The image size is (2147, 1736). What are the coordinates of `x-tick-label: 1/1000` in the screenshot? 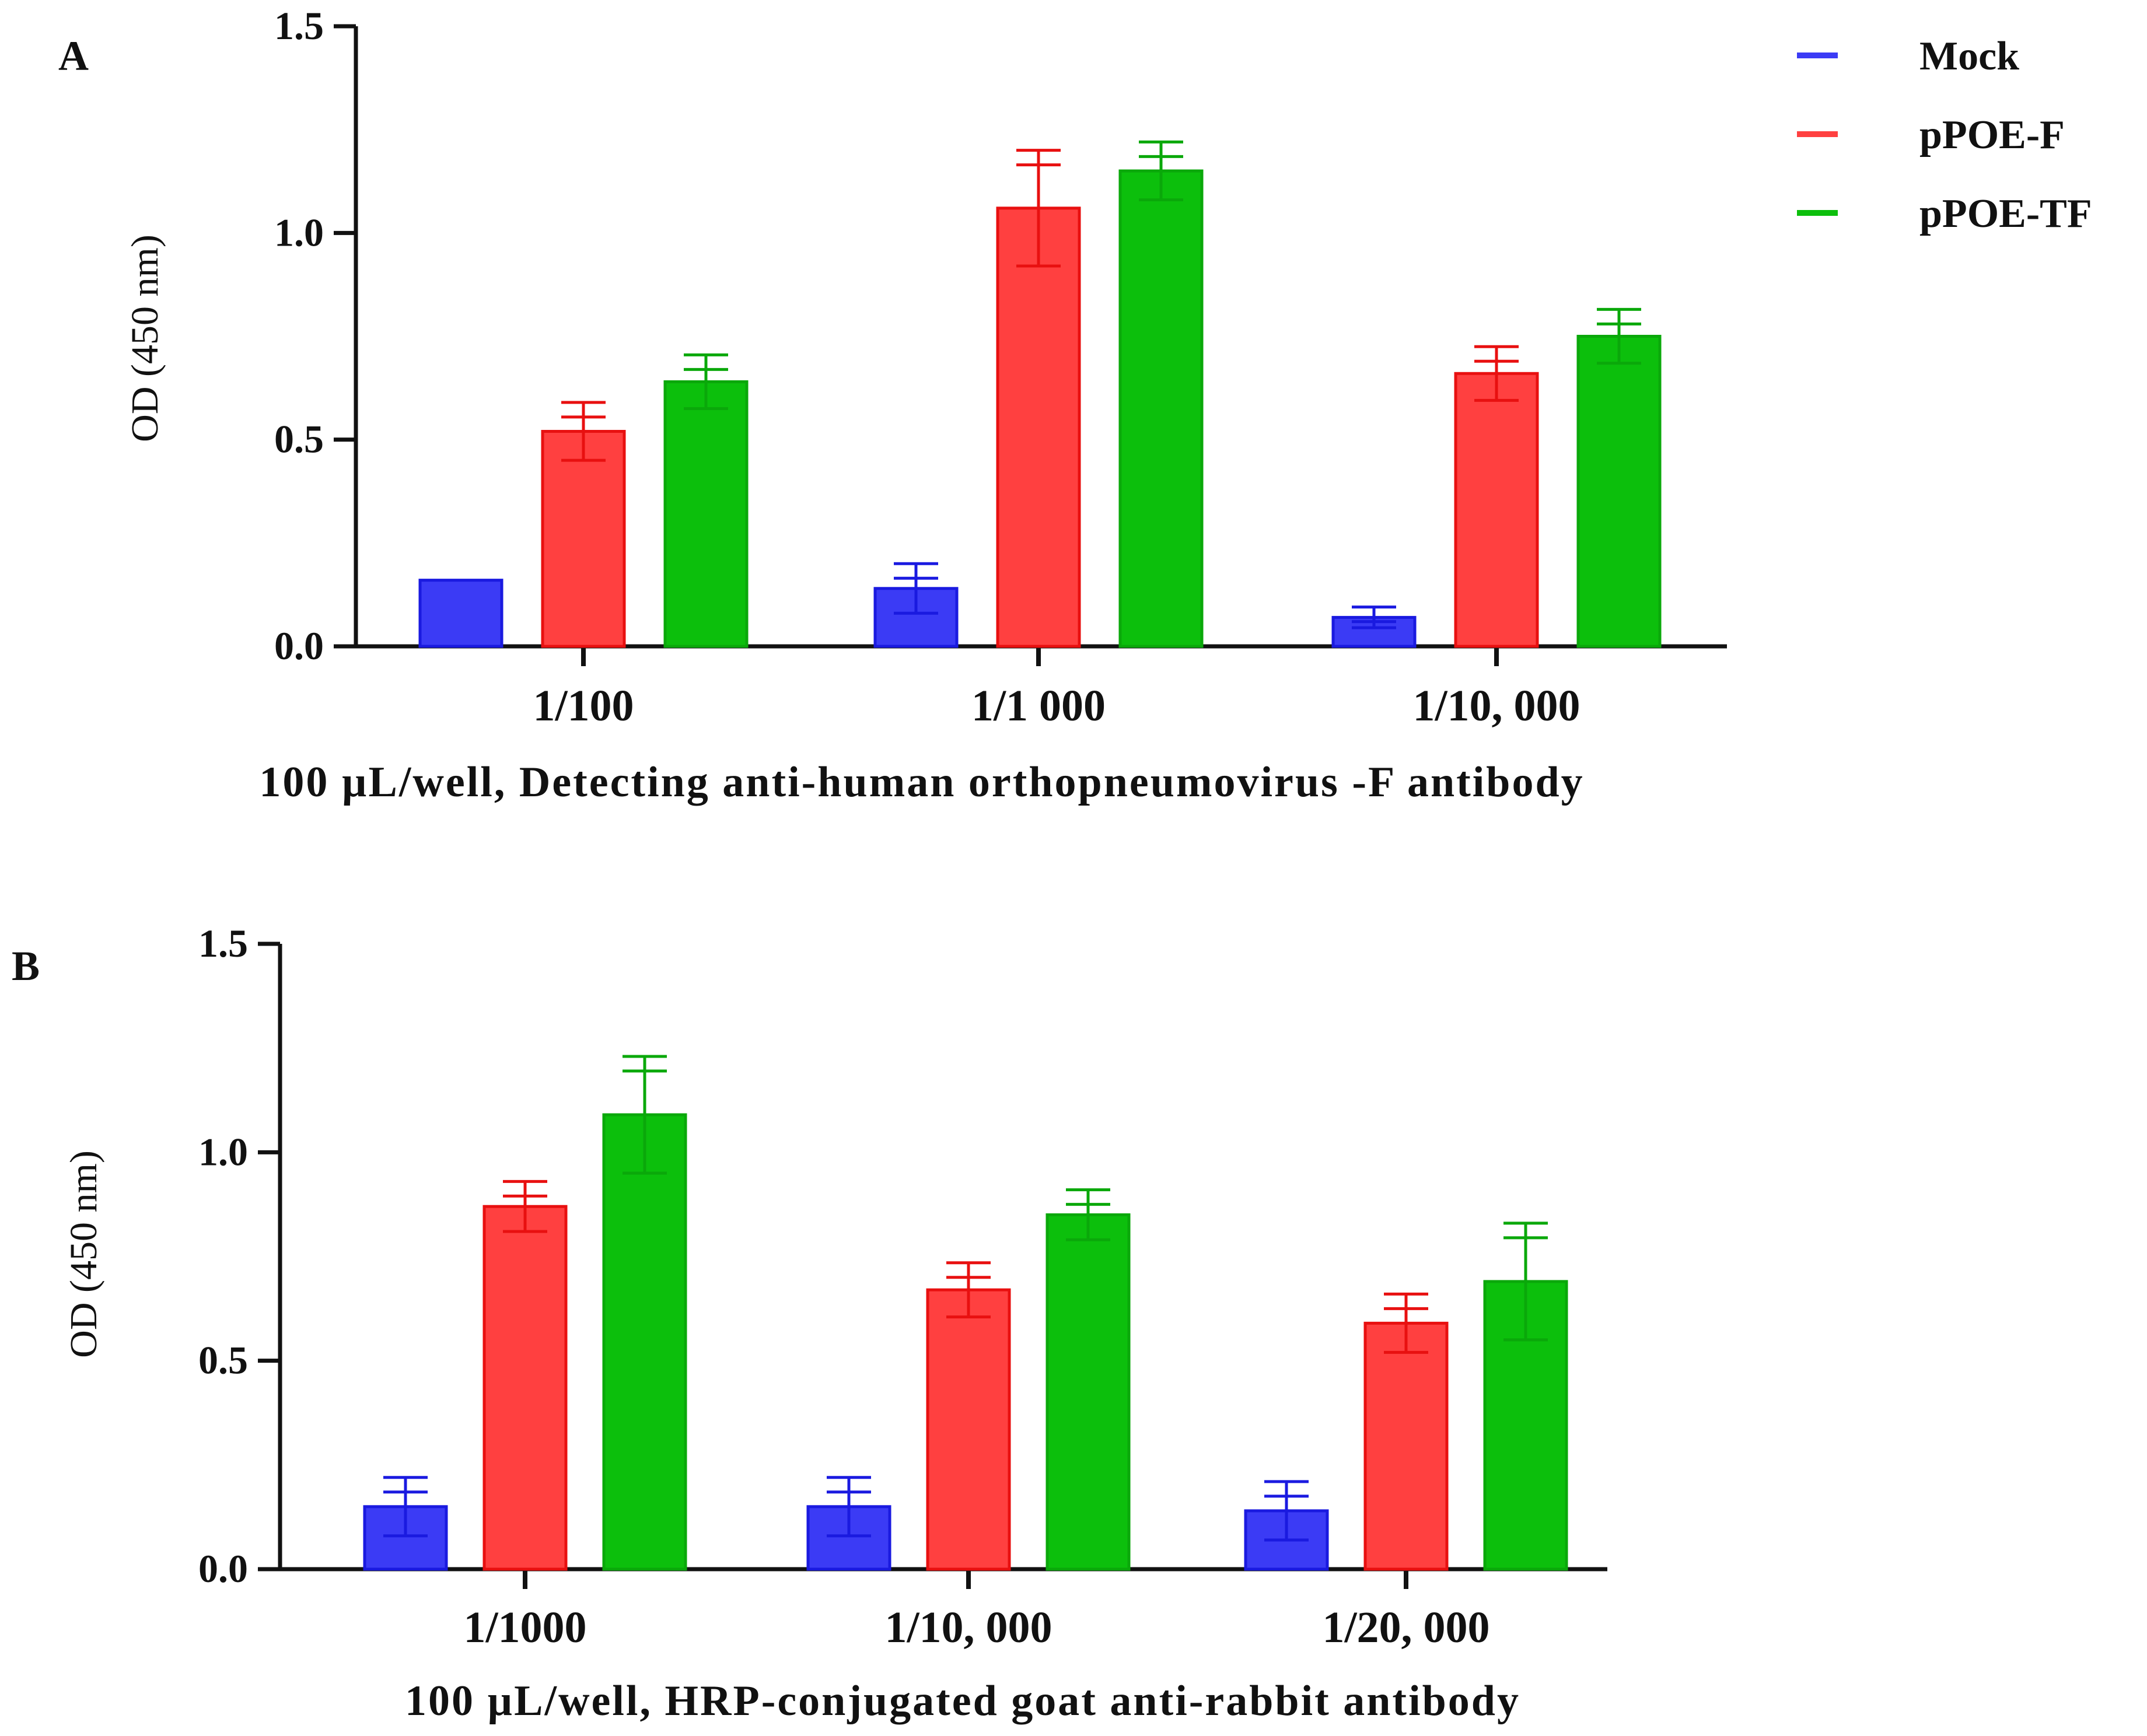 It's located at (524, 1627).